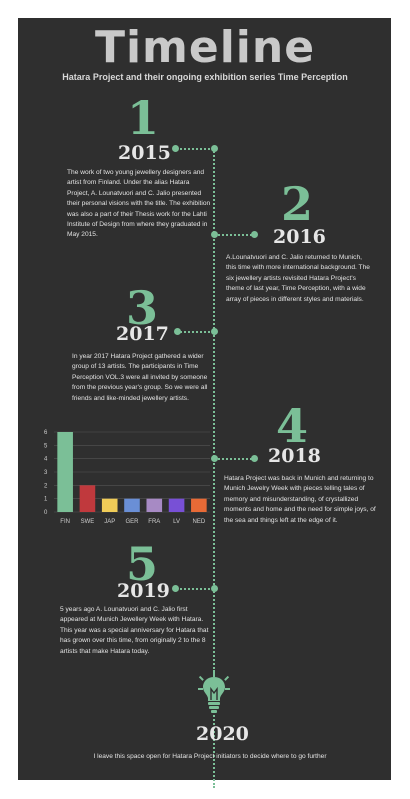  I want to click on dot-2019-left, so click(175, 588).